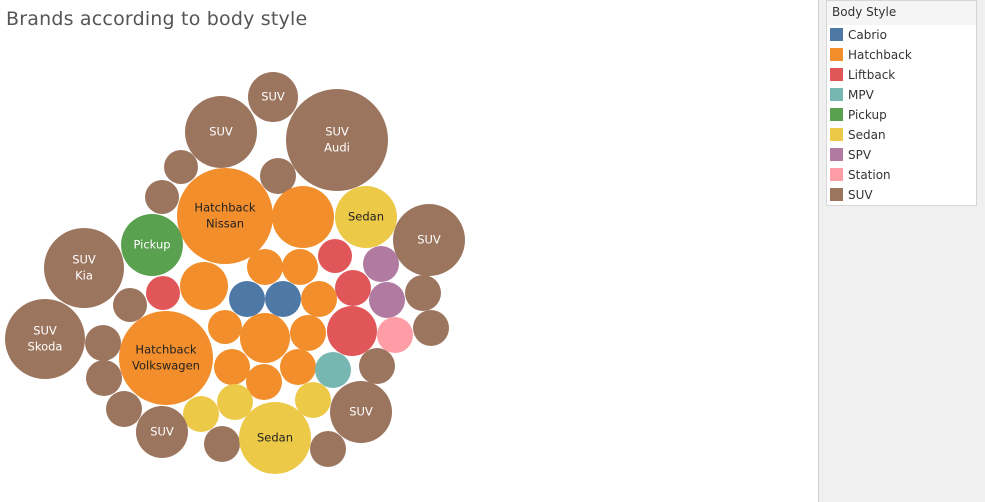 The image size is (985, 502). What do you see at coordinates (880, 55) in the screenshot?
I see `legend-label: Hatchback` at bounding box center [880, 55].